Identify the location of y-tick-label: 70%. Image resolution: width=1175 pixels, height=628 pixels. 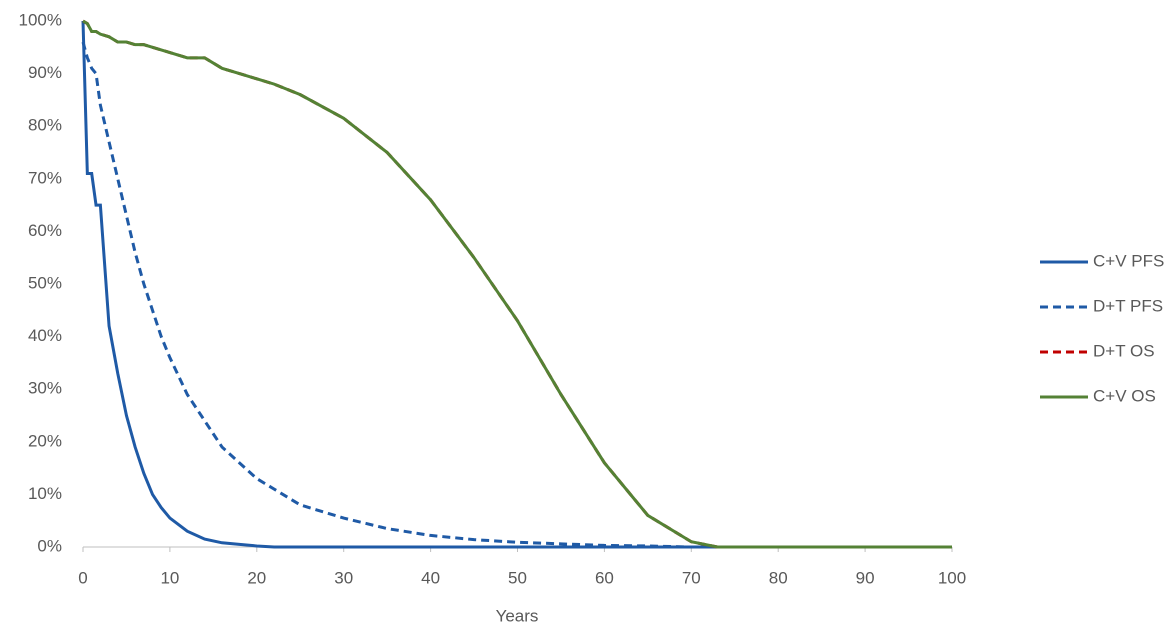
(45, 177).